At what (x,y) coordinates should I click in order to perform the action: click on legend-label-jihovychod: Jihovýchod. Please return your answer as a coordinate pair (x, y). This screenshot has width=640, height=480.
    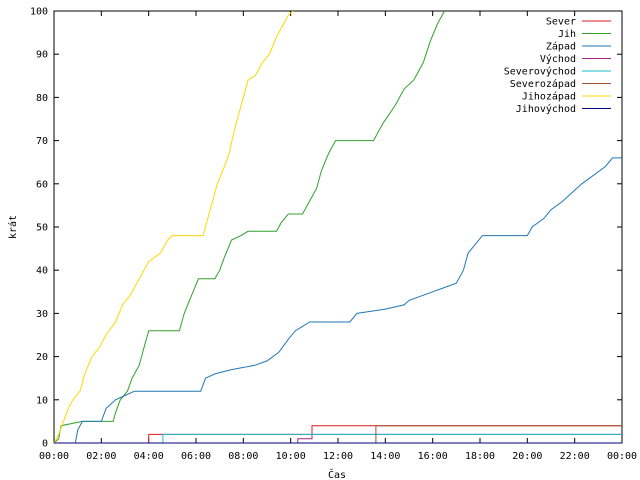
    Looking at the image, I should click on (546, 109).